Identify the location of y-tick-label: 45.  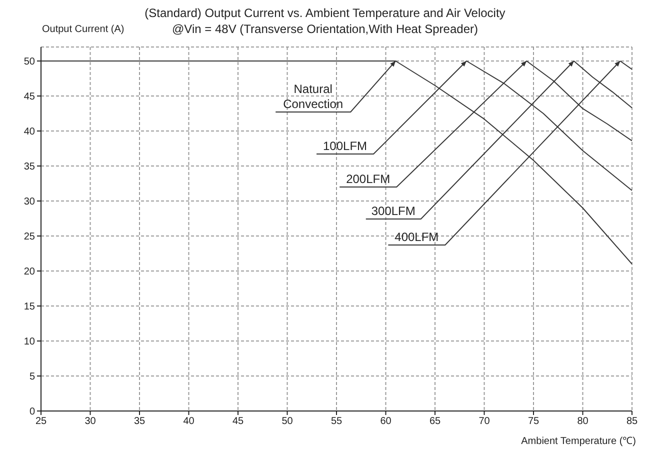
(30, 97).